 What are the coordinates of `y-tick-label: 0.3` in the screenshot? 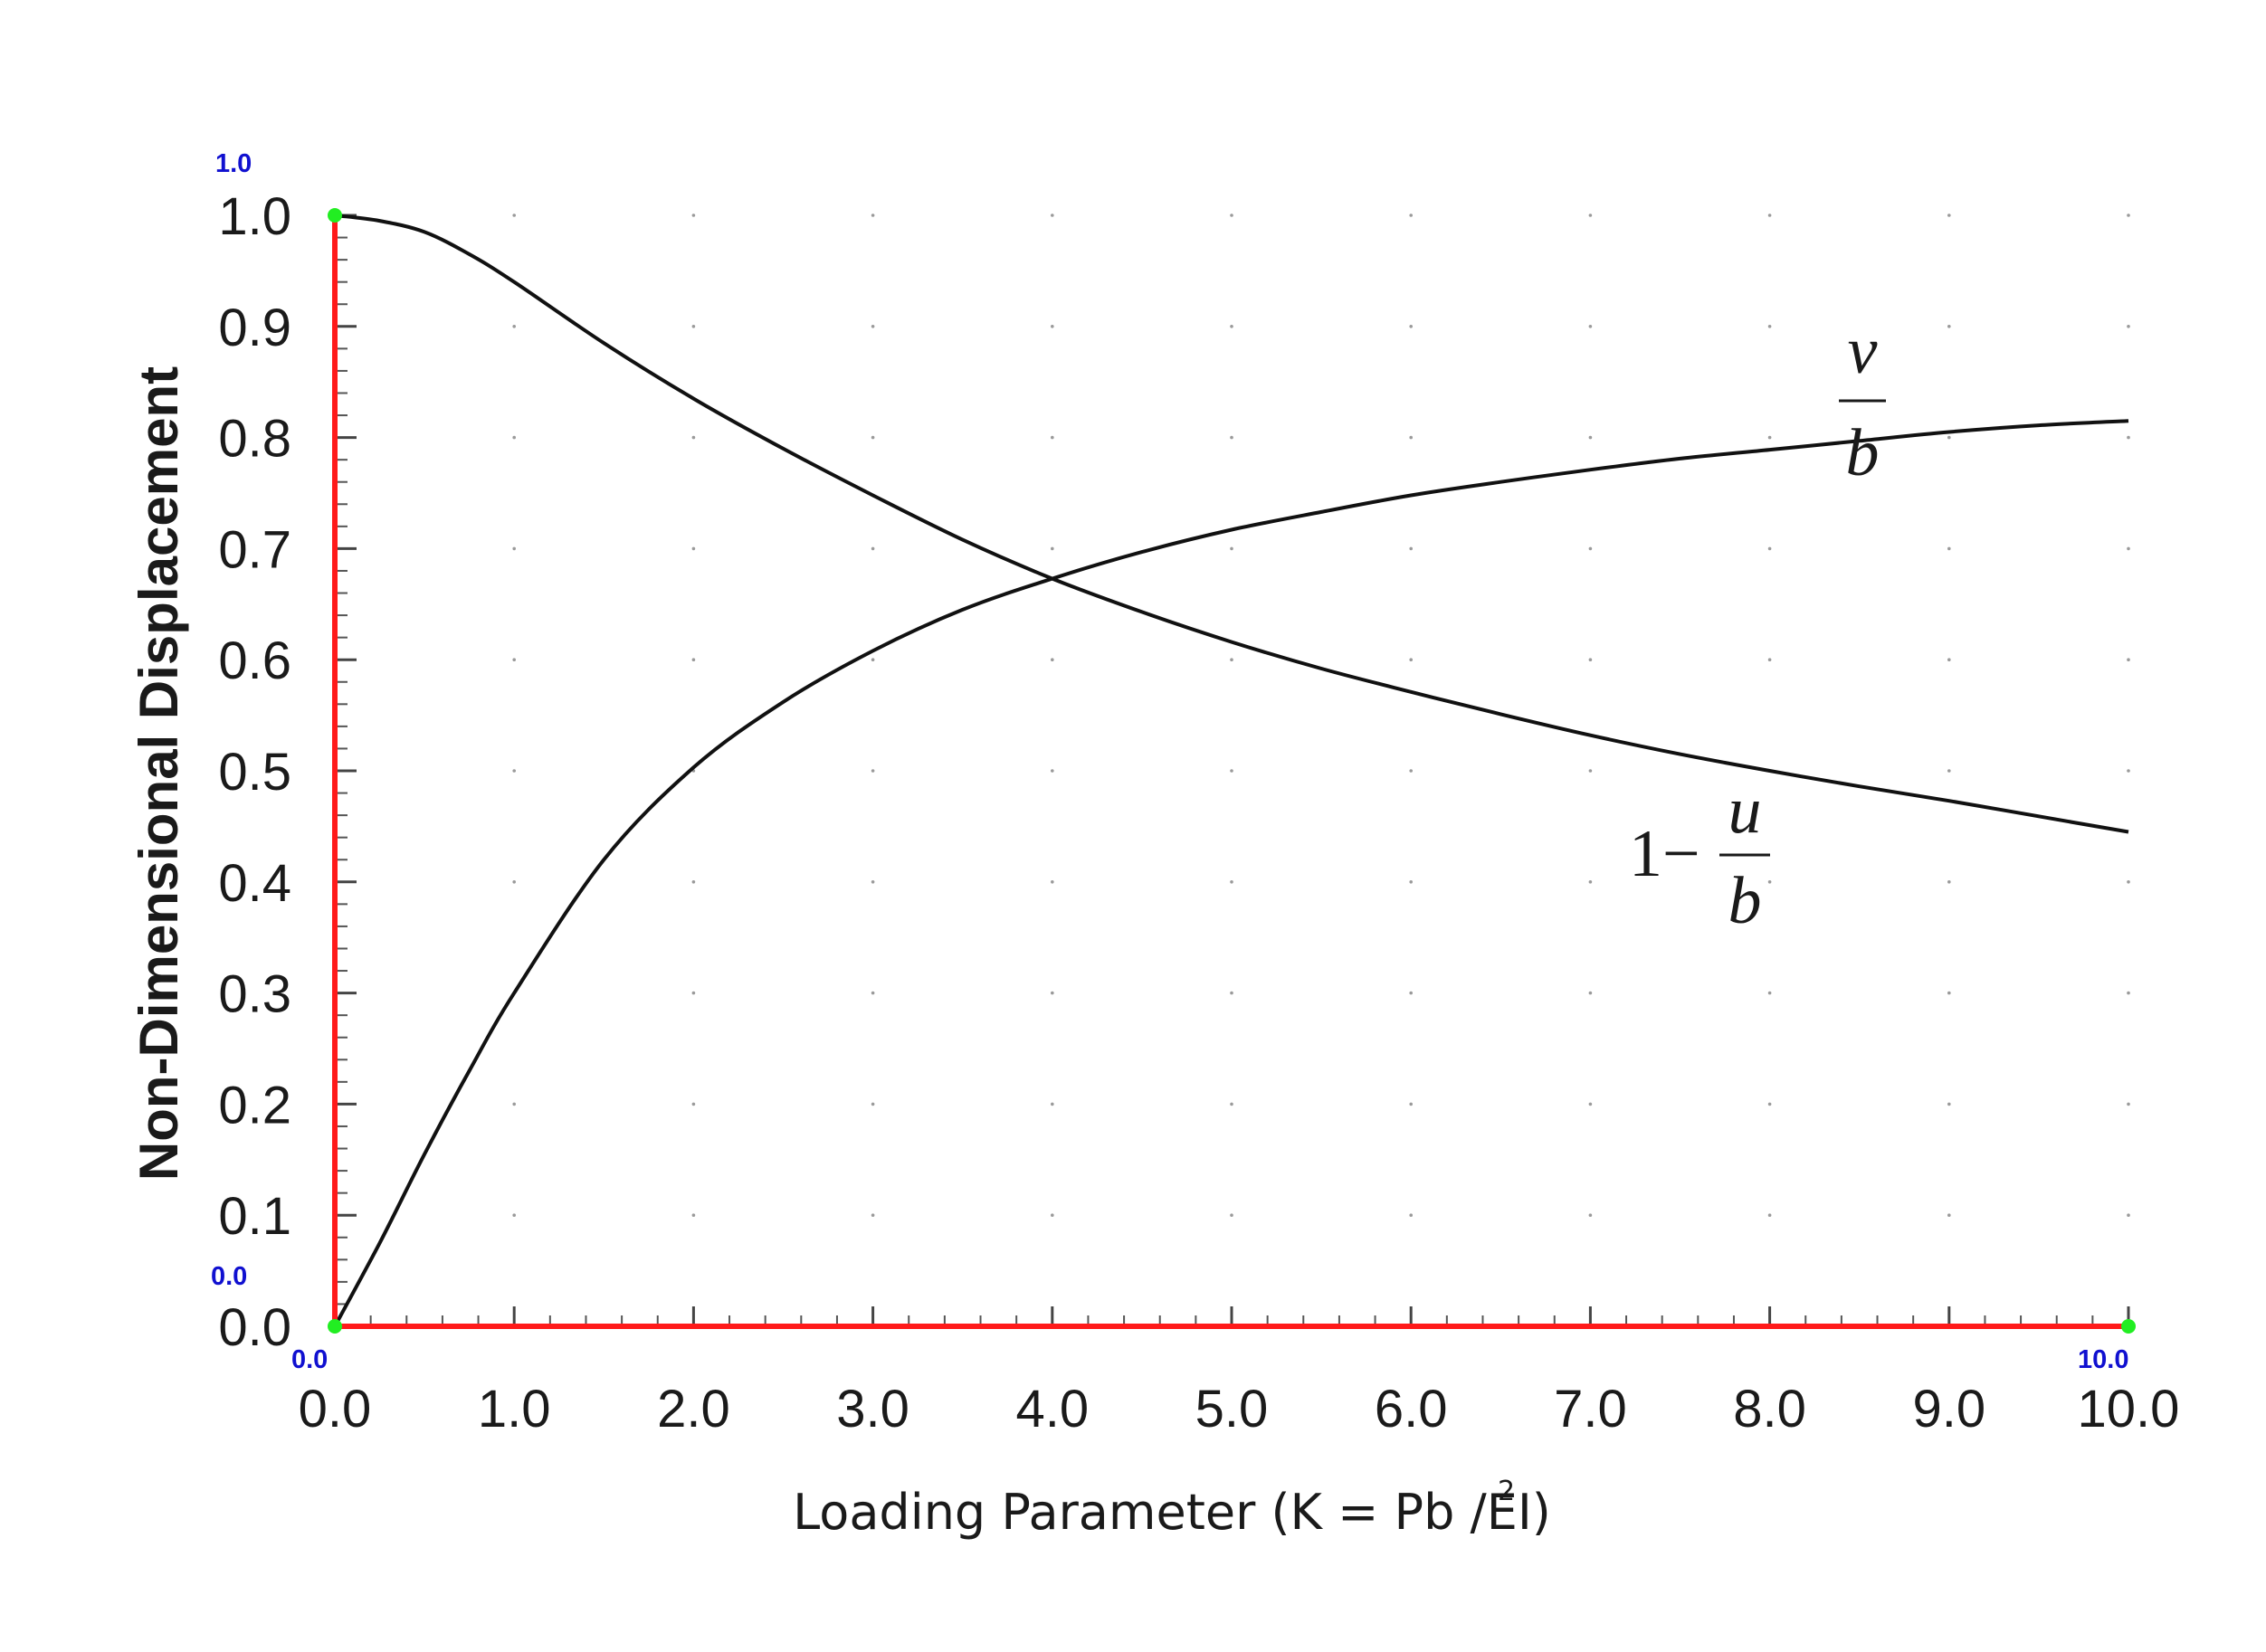 It's located at (254, 994).